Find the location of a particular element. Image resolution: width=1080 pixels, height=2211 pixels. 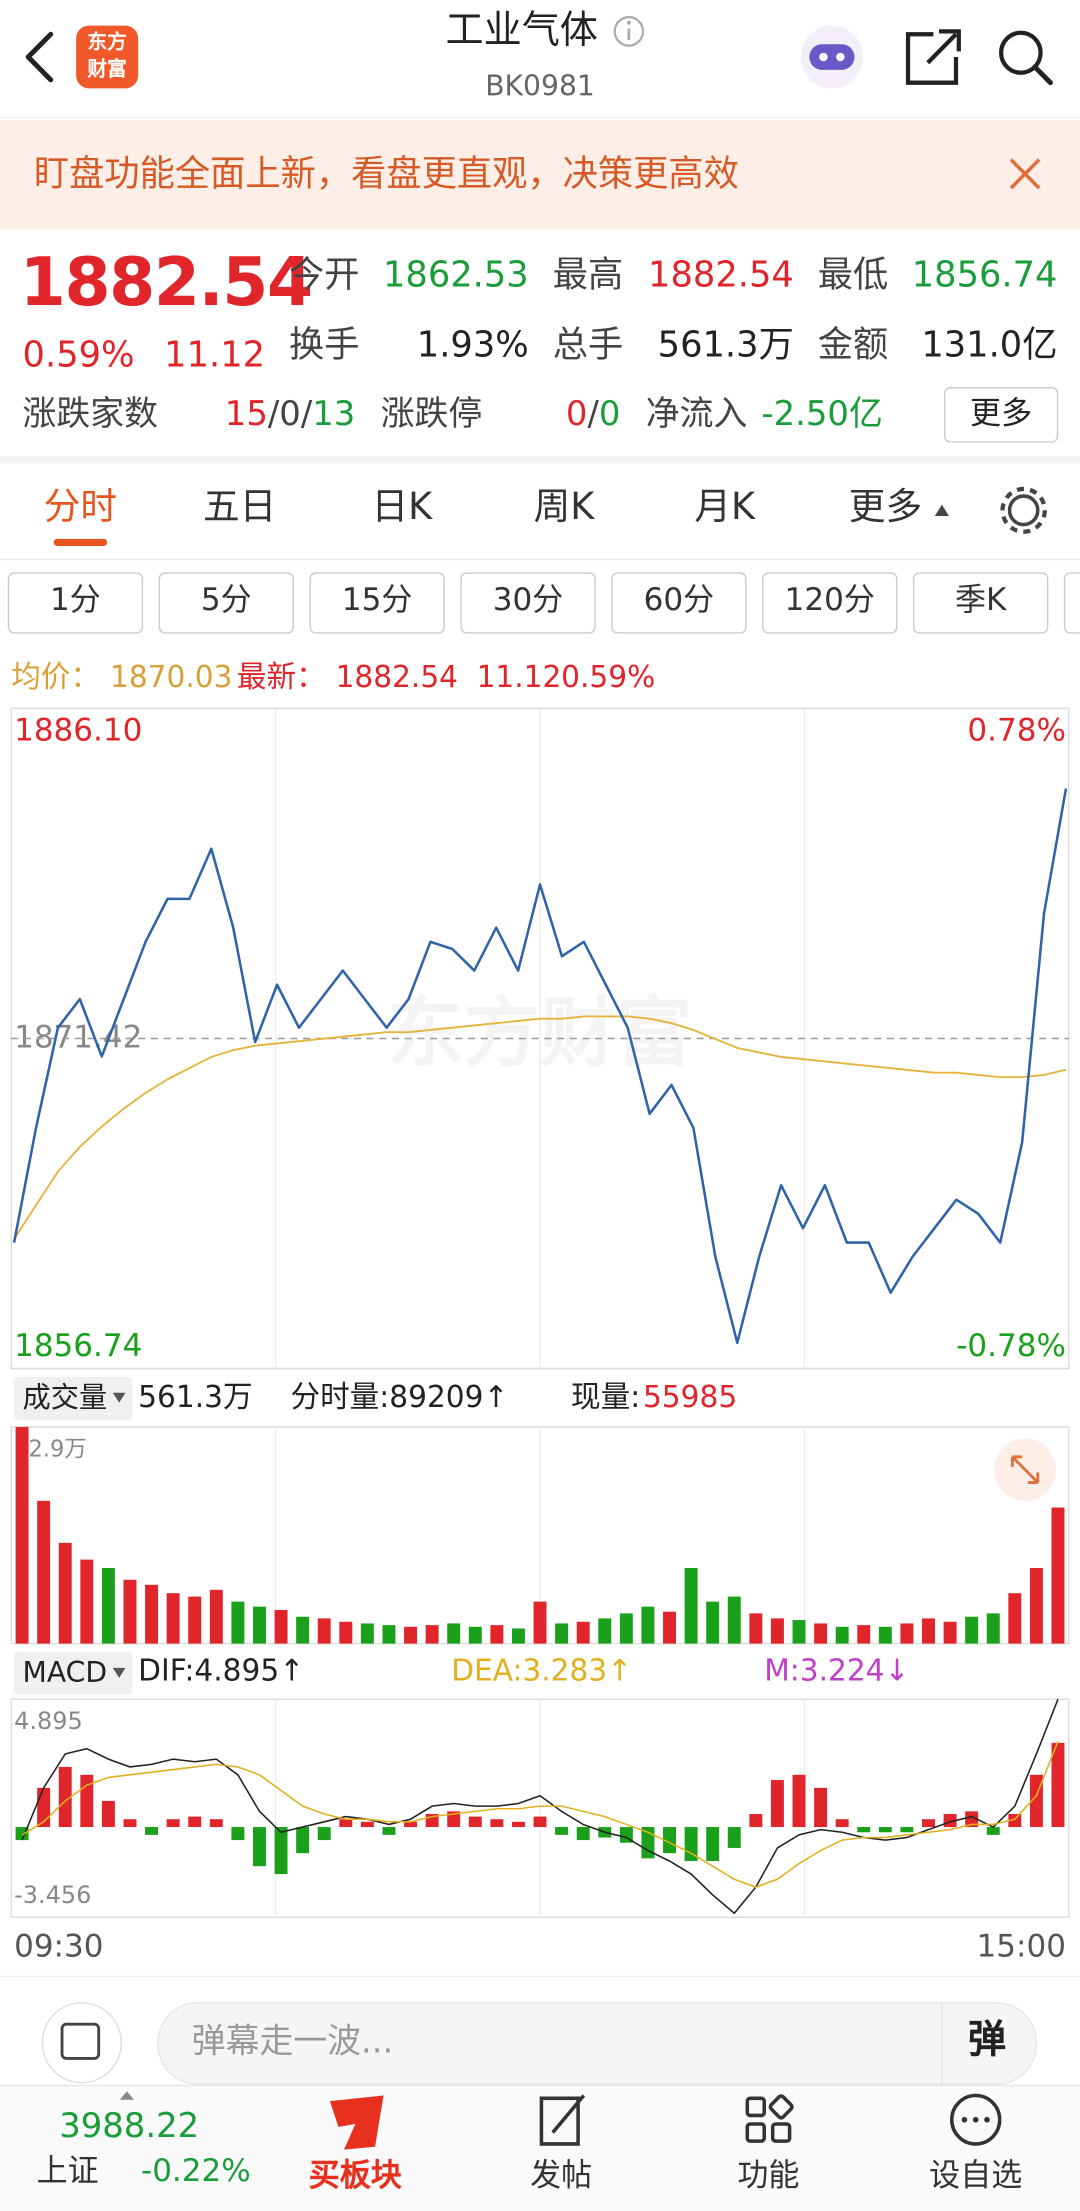

banner-bg is located at coordinates (540, 174).